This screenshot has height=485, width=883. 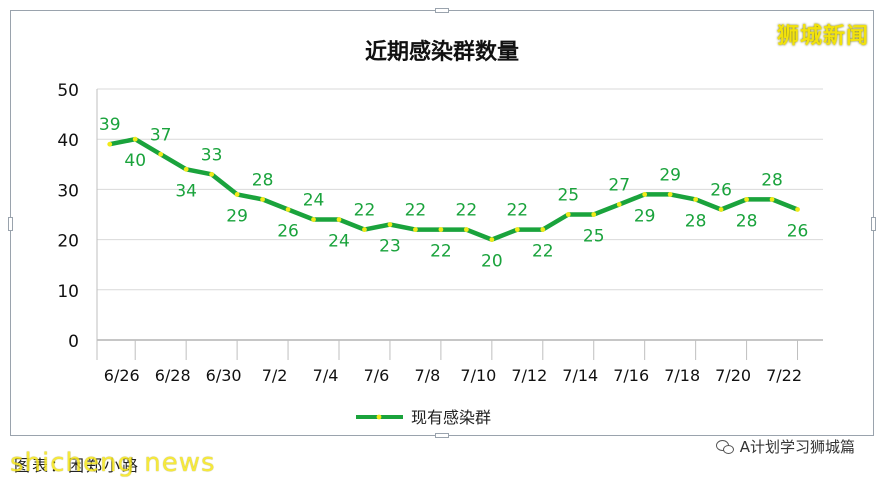 I want to click on x-tick-label: 7/4, so click(x=326, y=375).